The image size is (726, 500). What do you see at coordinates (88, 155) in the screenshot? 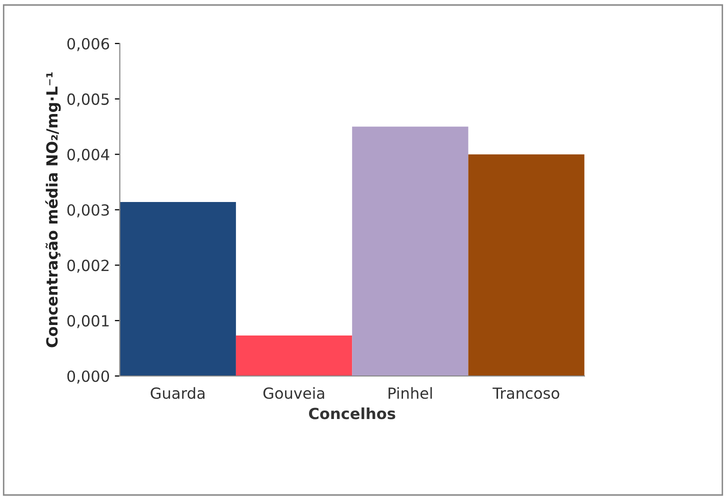
I see `y-tick-label: 0,004` at bounding box center [88, 155].